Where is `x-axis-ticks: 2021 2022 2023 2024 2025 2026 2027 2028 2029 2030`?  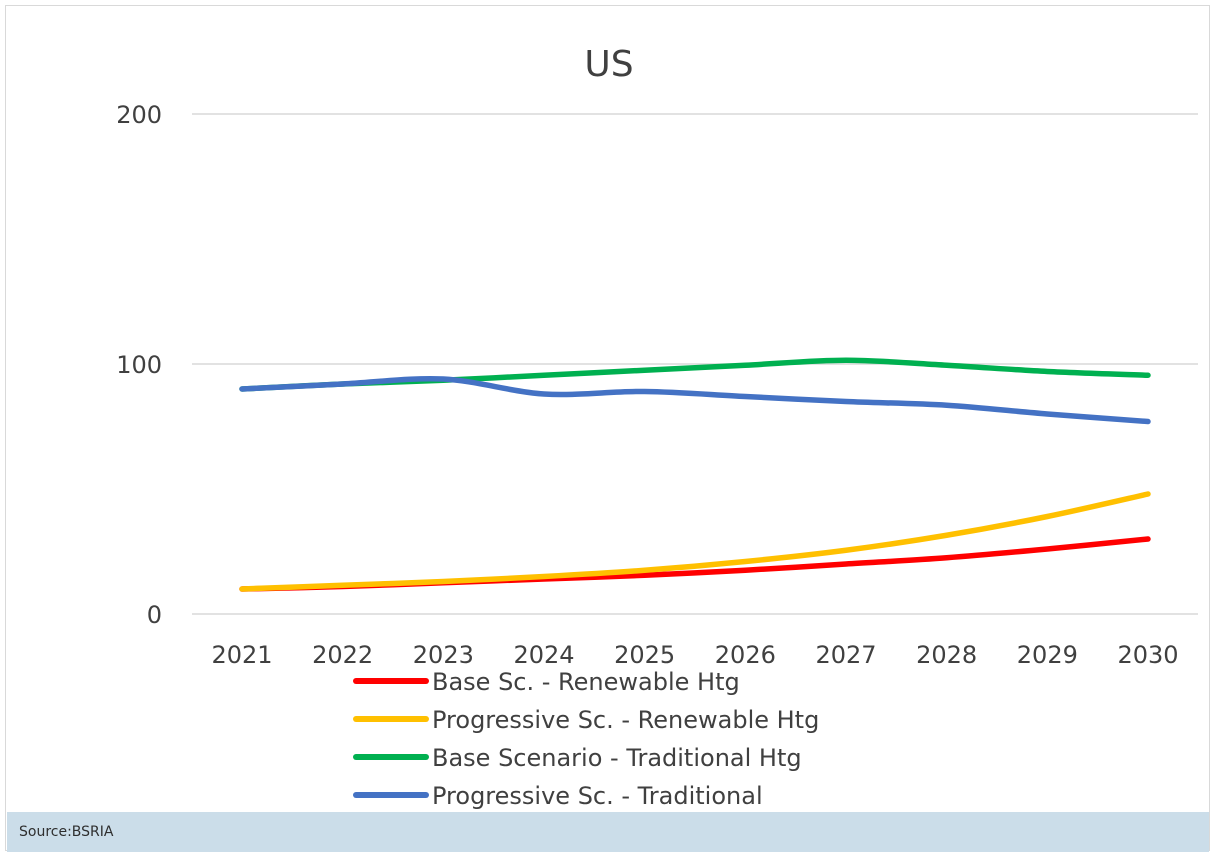 x-axis-ticks: 2021 2022 2023 2024 2025 2026 2027 2028 2029 2030 is located at coordinates (694, 655).